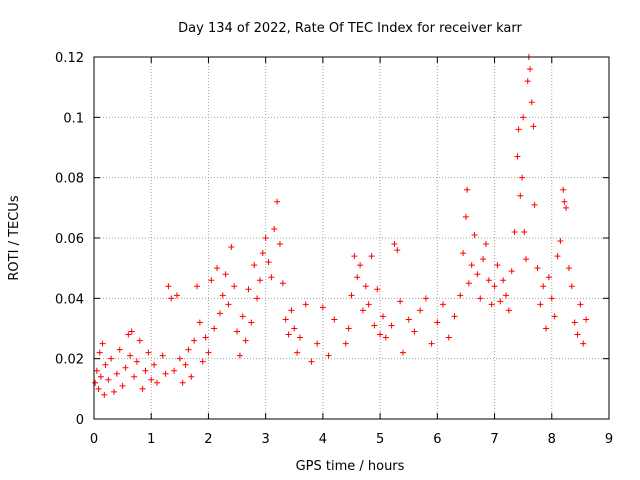 The width and height of the screenshot is (640, 480). What do you see at coordinates (69, 299) in the screenshot?
I see `y-tick-label: 0.04` at bounding box center [69, 299].